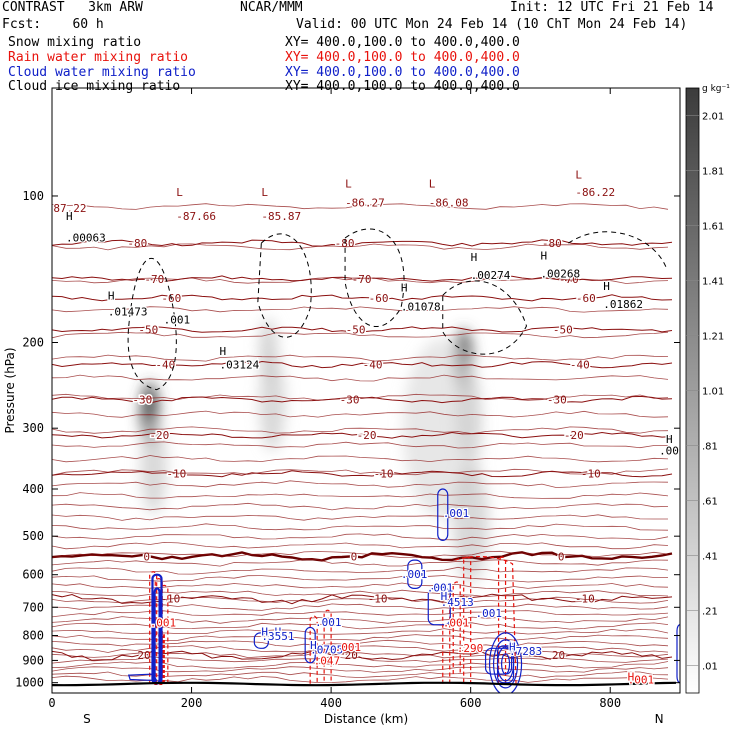  I want to click on extremum-label: -86.08, so click(449, 202).